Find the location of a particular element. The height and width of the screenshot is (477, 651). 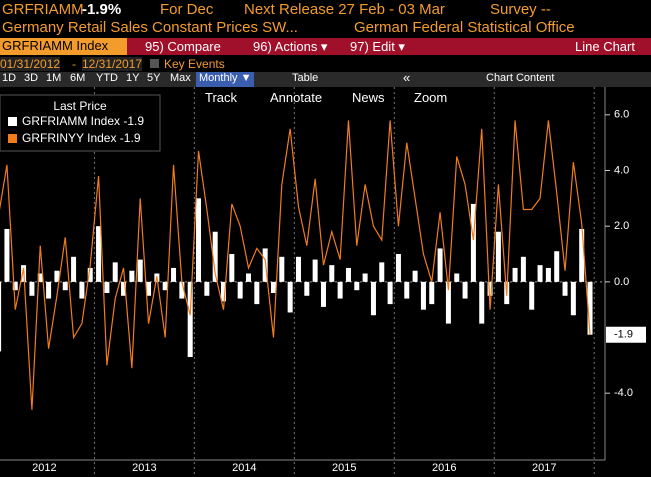

x-tick-label: 2016 is located at coordinates (444, 468).